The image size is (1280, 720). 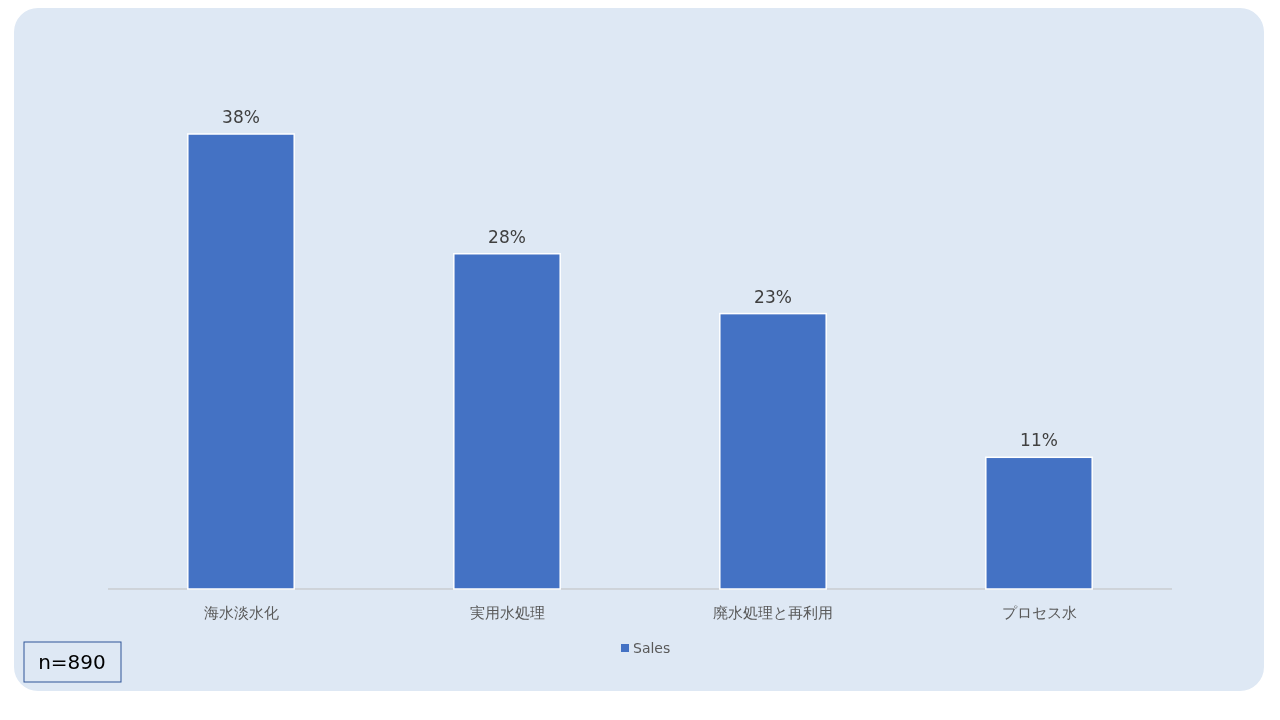 What do you see at coordinates (773, 296) in the screenshot?
I see `data-label: 23%` at bounding box center [773, 296].